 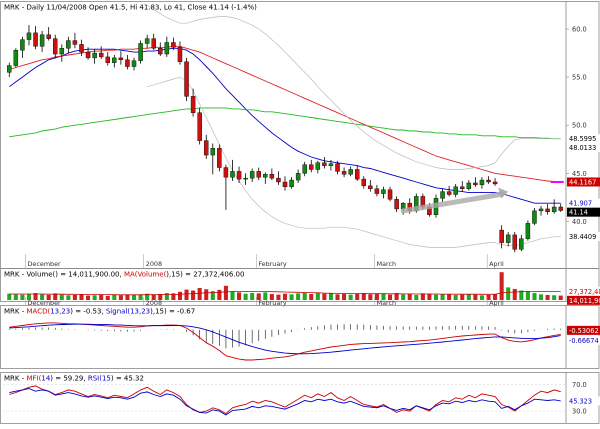 What do you see at coordinates (580, 204) in the screenshot?
I see `price-value-label-text: 41.907` at bounding box center [580, 204].